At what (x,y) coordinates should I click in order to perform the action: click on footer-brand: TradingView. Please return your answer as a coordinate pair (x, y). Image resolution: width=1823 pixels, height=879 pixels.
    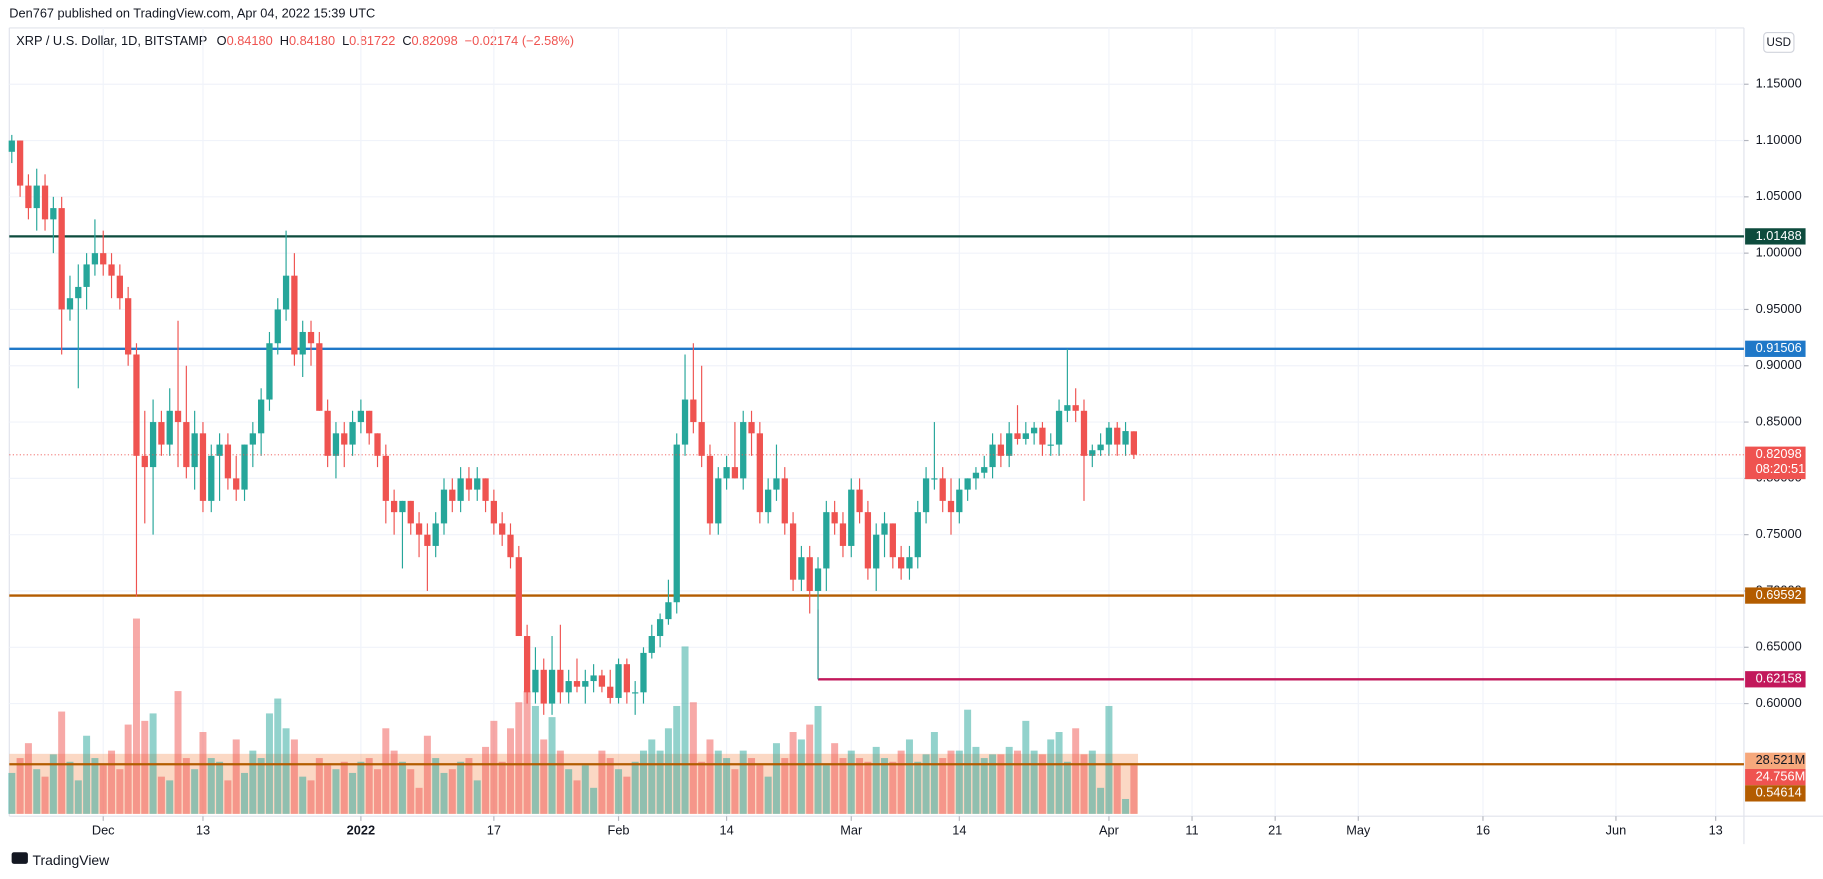
    Looking at the image, I should click on (72, 860).